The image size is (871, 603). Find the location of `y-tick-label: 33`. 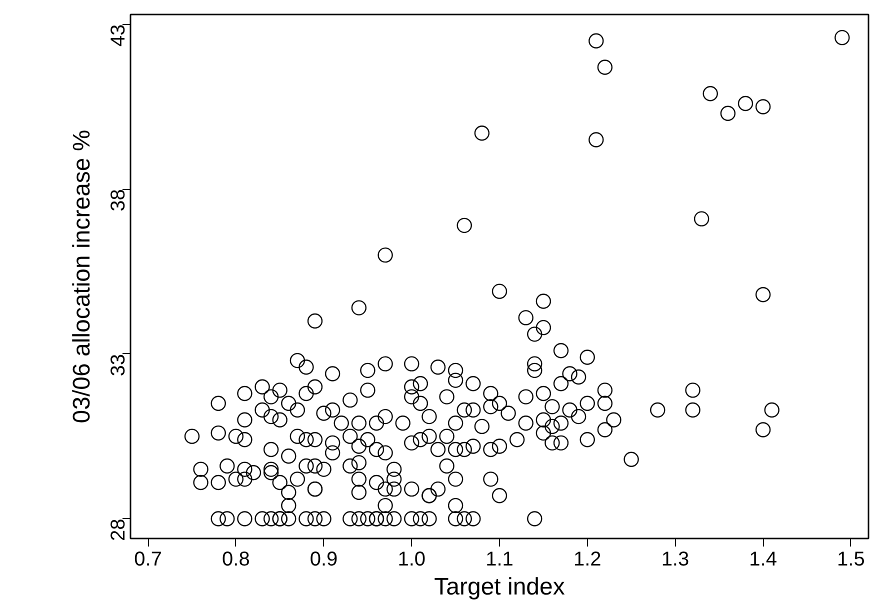

y-tick-label: 33 is located at coordinates (119, 365).